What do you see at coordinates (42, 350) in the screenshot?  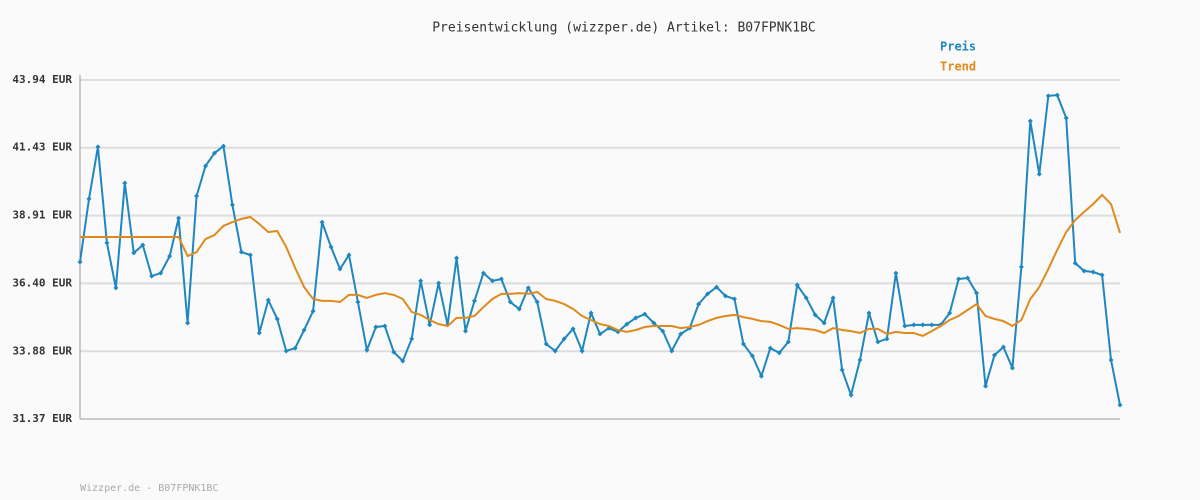 I see `y-tick-label: 33.88 EUR` at bounding box center [42, 350].